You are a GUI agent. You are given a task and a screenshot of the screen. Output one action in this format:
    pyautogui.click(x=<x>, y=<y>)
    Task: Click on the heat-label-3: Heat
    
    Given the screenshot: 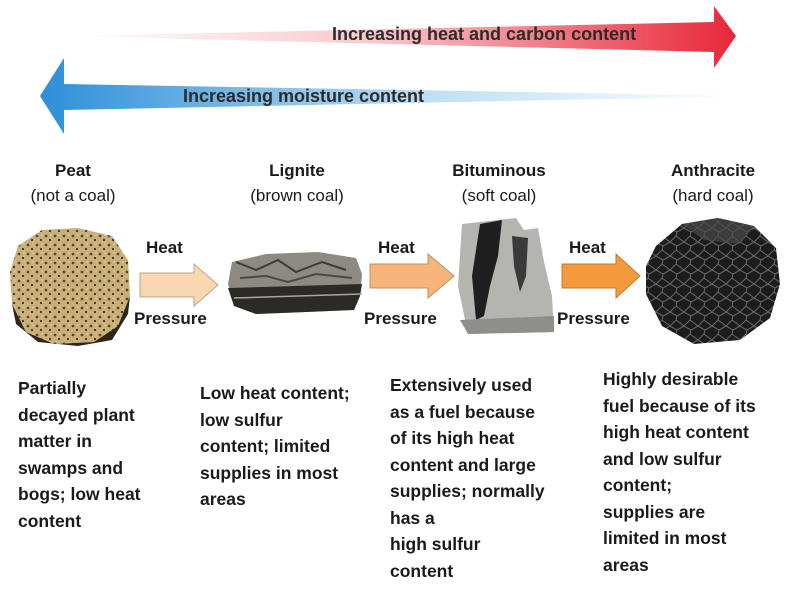 What is the action you would take?
    pyautogui.click(x=587, y=247)
    